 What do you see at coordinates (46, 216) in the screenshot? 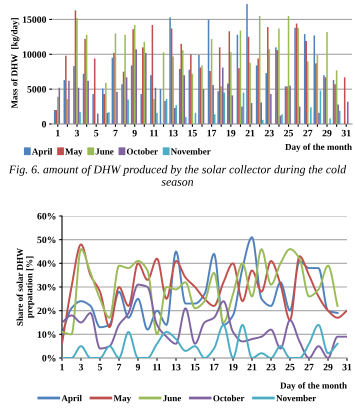
I see `y-tick-label: 60%` at bounding box center [46, 216].